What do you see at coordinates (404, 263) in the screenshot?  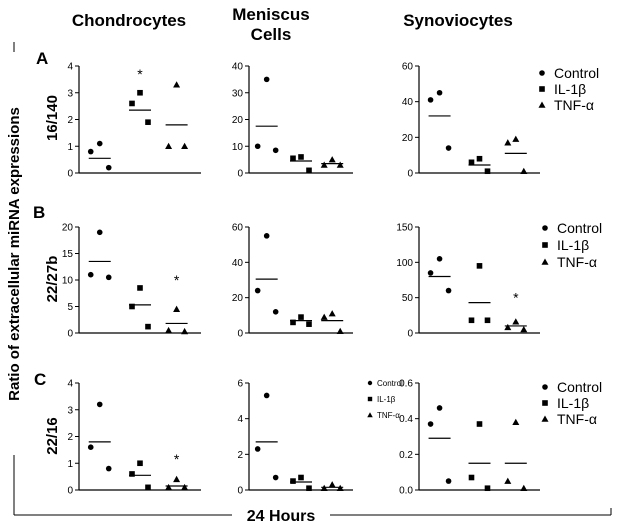 I see `y-tick-label: 100` at bounding box center [404, 263].